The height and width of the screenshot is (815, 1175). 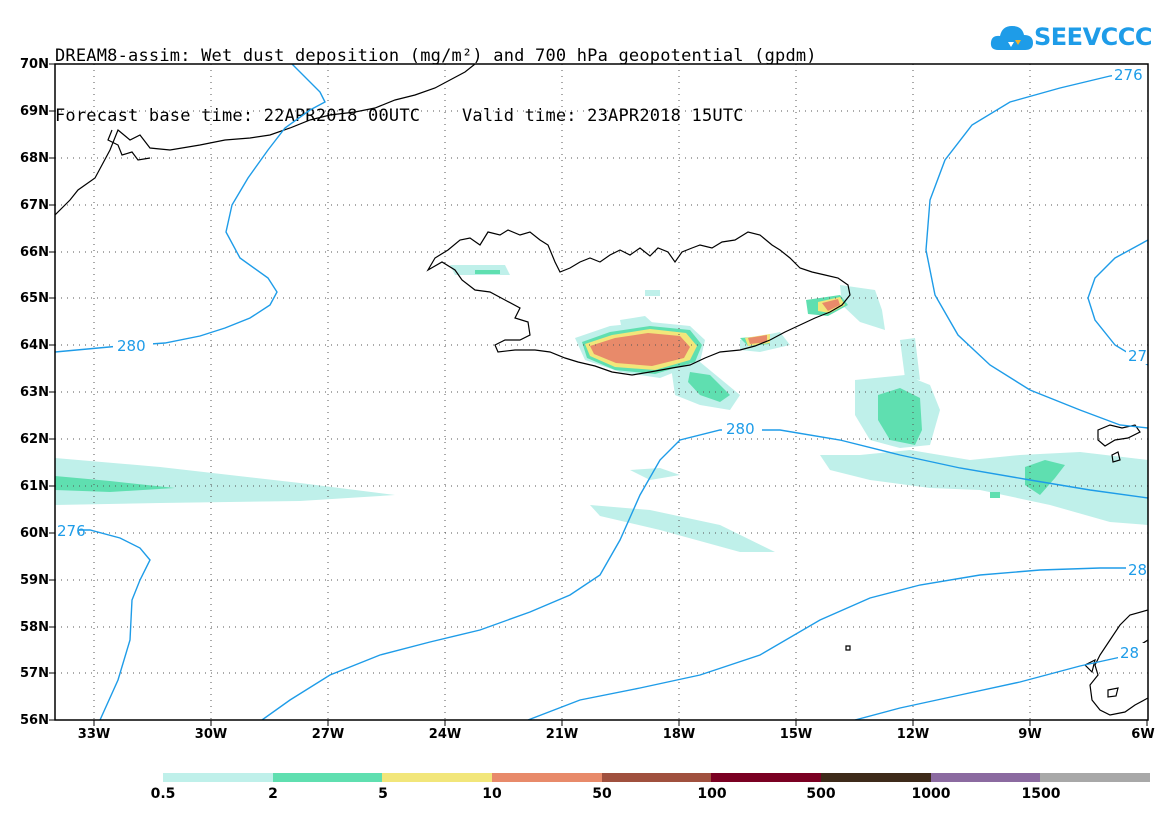 I want to click on legend-label: 50, so click(x=602, y=794).